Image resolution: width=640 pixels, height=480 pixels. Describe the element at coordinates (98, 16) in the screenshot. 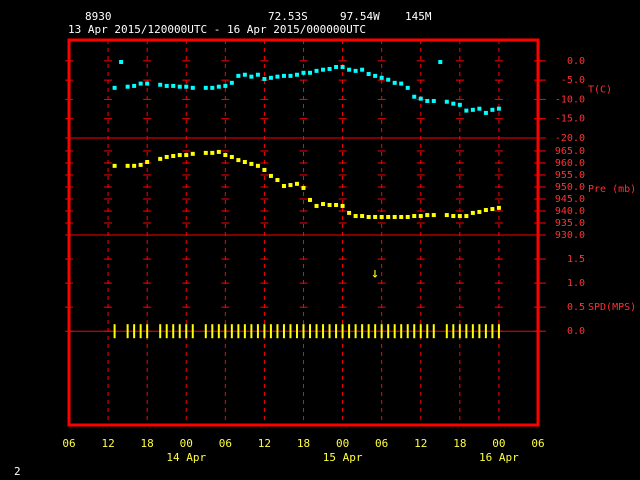

I see `station-id: 8930` at that location.